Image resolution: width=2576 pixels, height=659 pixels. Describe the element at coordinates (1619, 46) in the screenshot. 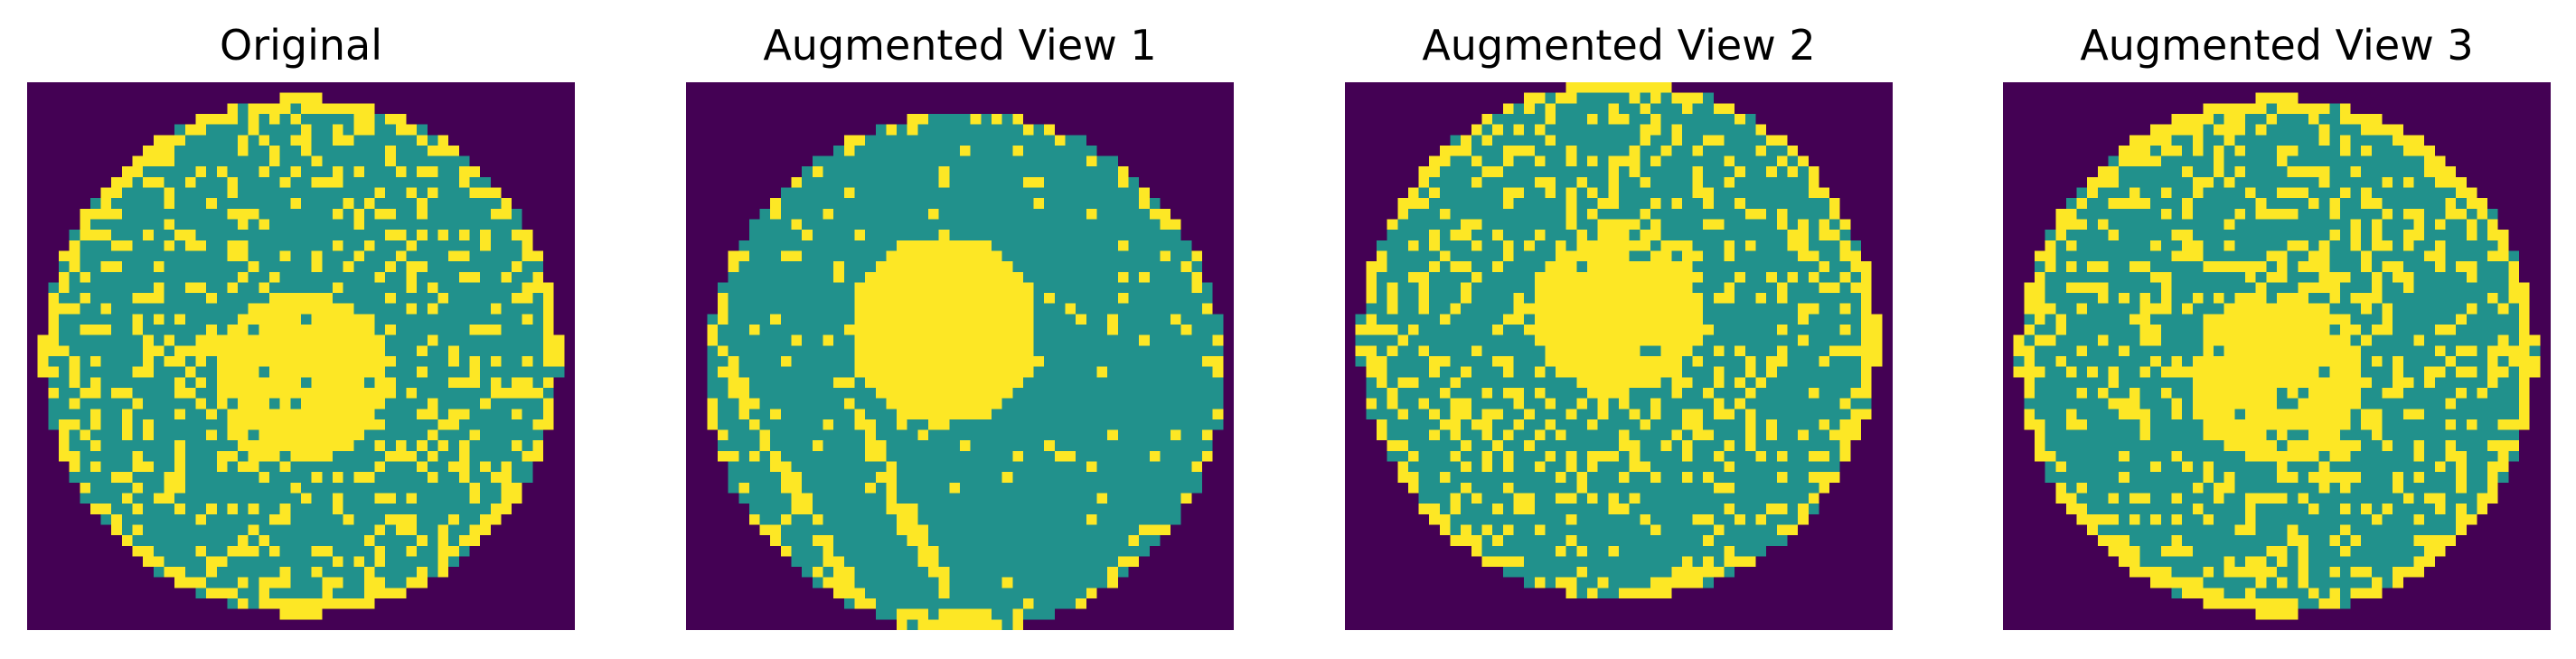

I see `panel-title: Augmented View 2` at that location.